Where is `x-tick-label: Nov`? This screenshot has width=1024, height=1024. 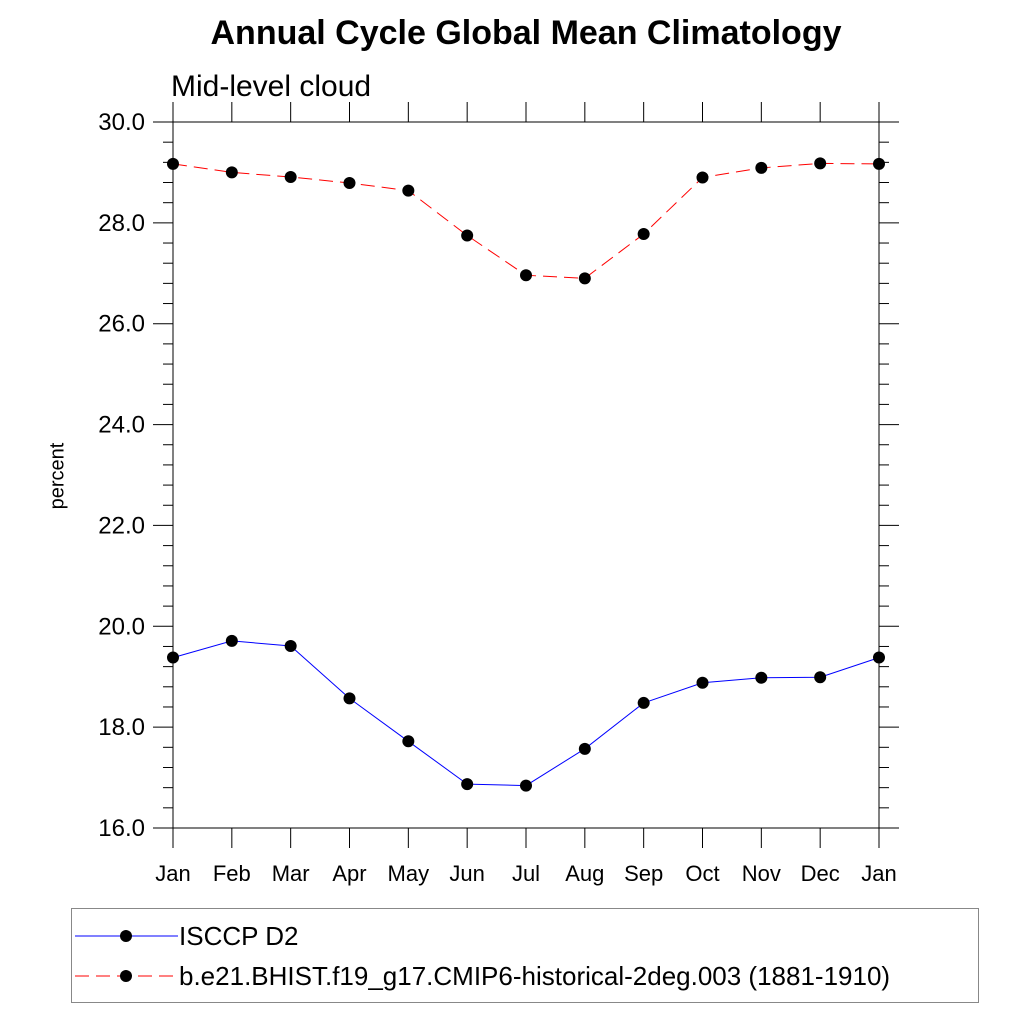 x-tick-label: Nov is located at coordinates (761, 873).